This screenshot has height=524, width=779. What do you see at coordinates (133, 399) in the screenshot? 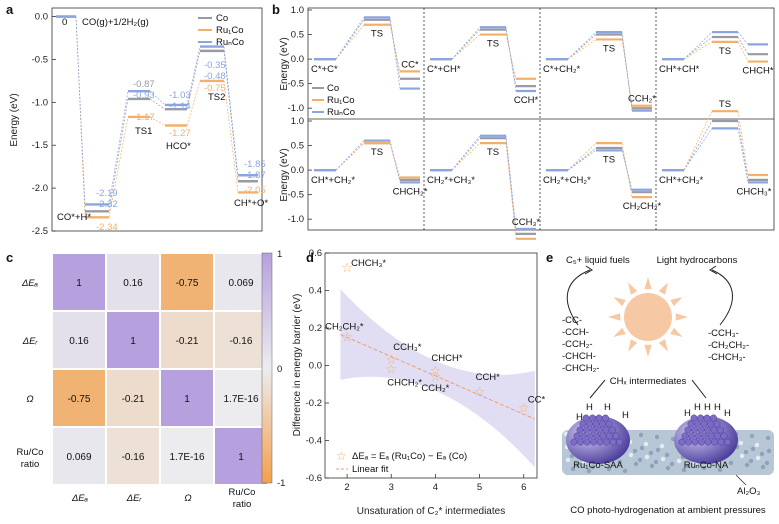
I see `heatmap-cell-value: -0.21` at bounding box center [133, 399].